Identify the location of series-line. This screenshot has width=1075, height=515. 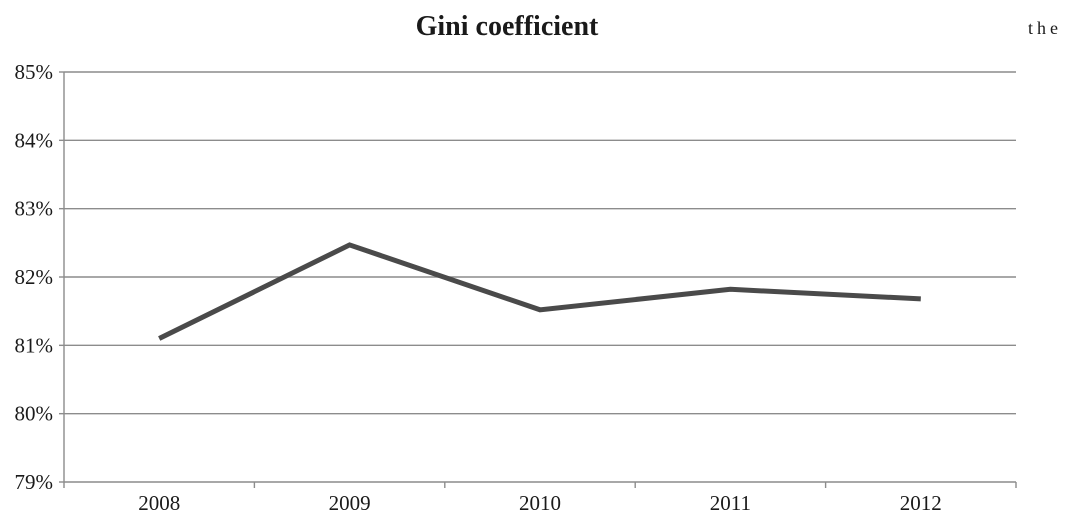
(539, 291).